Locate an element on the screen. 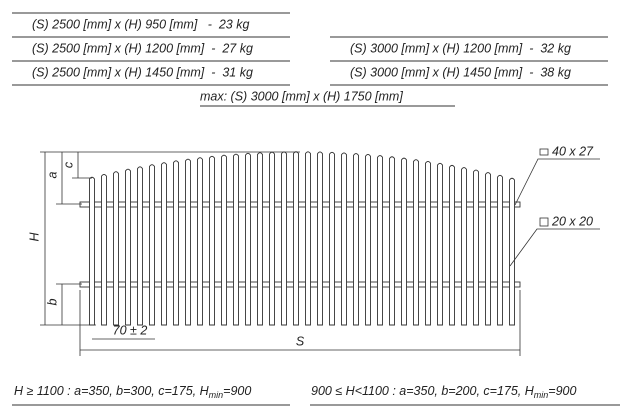  dimension-label: H is located at coordinates (34, 237).